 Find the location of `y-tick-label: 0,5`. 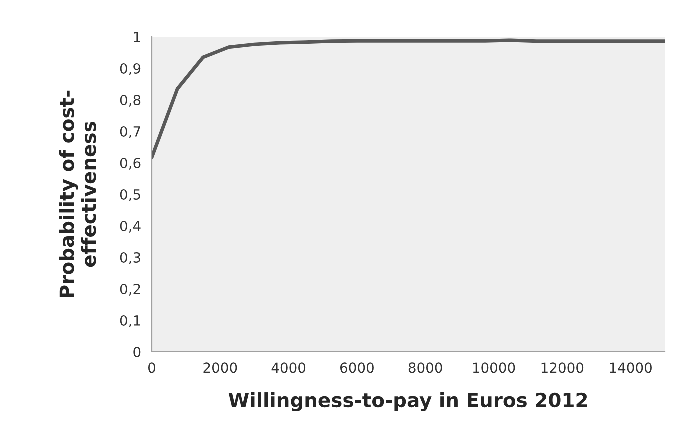

y-tick-label: 0,5 is located at coordinates (130, 195).